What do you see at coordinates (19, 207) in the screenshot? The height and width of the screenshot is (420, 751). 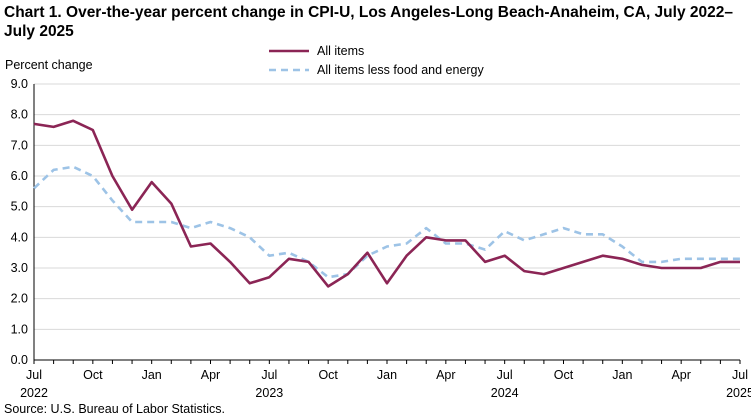 I see `y-tick-label: 5.0` at bounding box center [19, 207].